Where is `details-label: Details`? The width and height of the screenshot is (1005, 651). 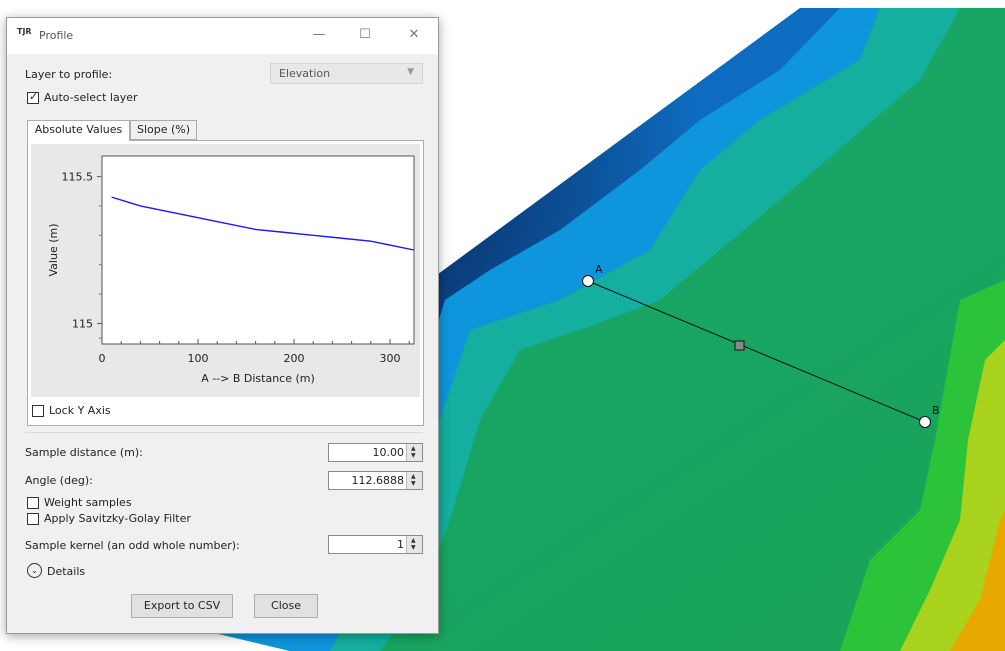 details-label: Details is located at coordinates (66, 571).